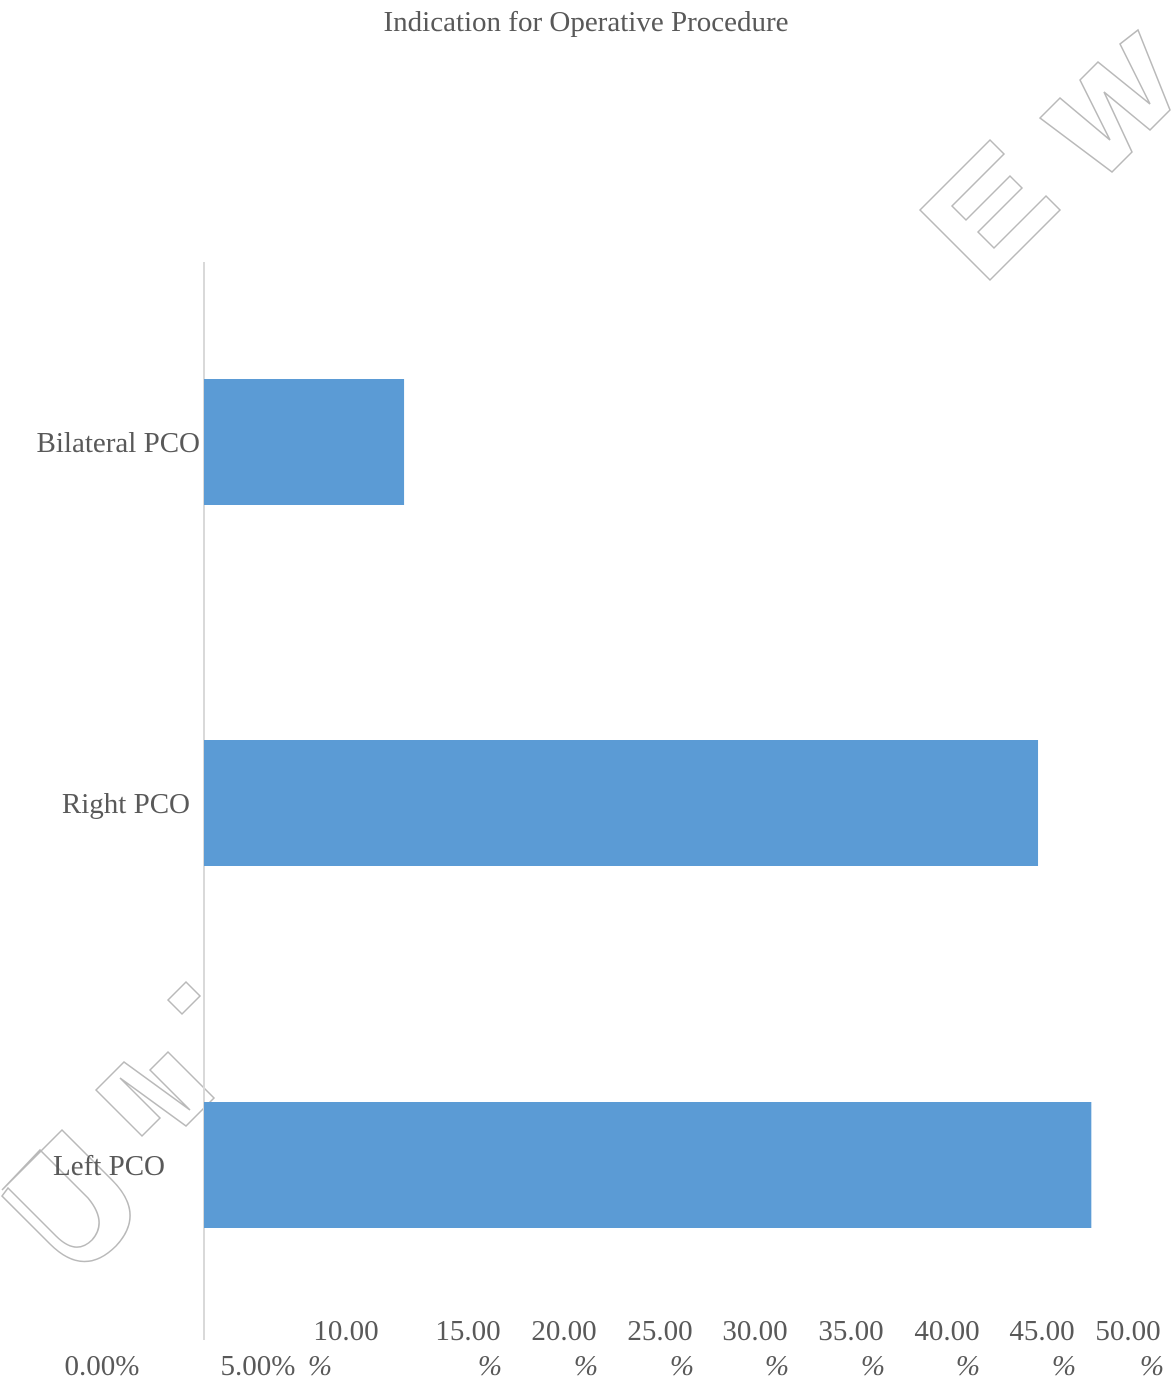 Image resolution: width=1172 pixels, height=1382 pixels. I want to click on category-label-right-pco: Right PCO, so click(126, 804).